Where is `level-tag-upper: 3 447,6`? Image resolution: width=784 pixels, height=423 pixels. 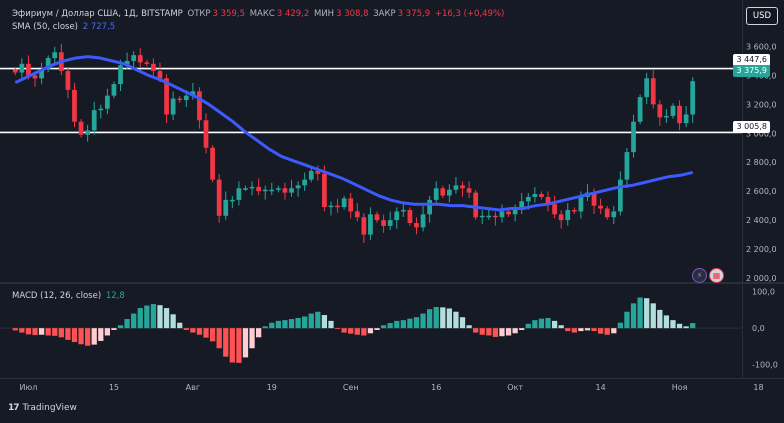
level-tag-upper: 3 447,6 is located at coordinates (751, 60).